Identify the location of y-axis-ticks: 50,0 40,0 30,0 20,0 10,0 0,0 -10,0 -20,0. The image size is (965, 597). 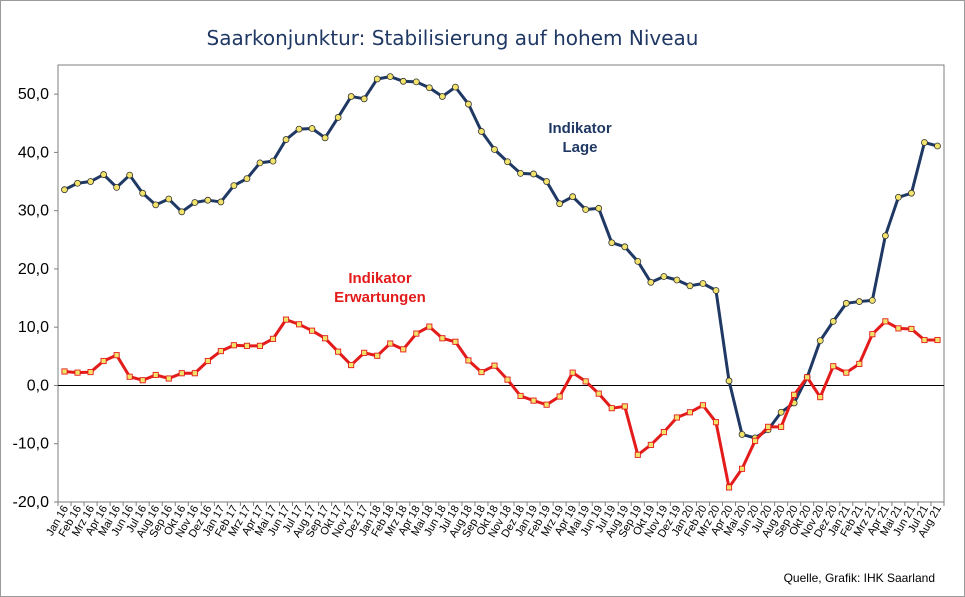
(35, 298).